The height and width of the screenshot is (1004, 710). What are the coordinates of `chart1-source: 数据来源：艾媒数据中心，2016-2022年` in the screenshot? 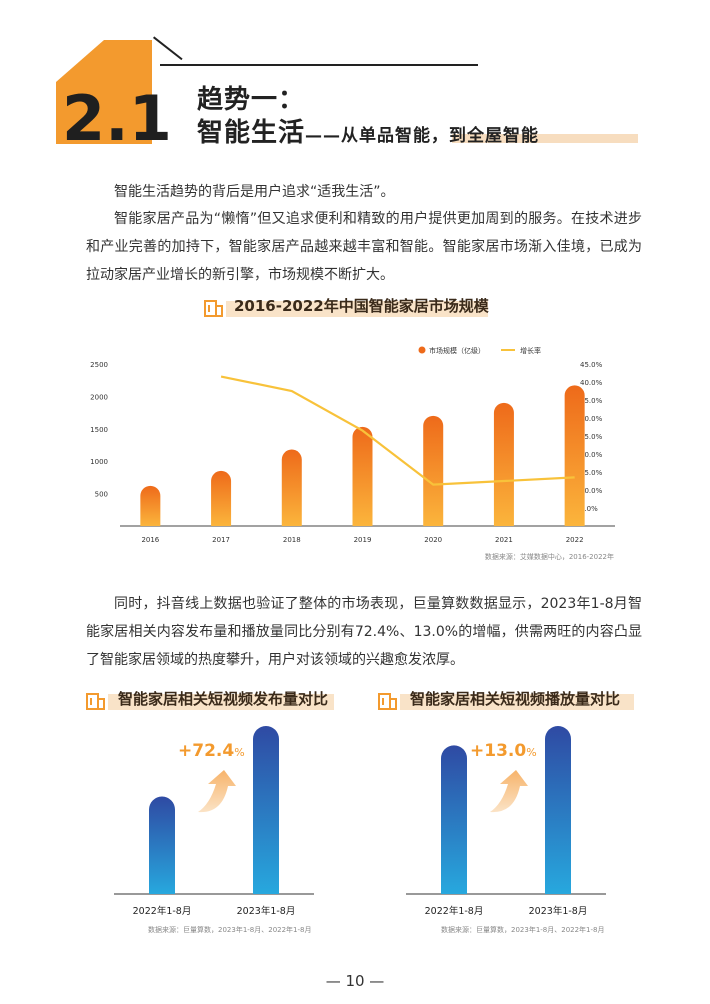 It's located at (549, 557).